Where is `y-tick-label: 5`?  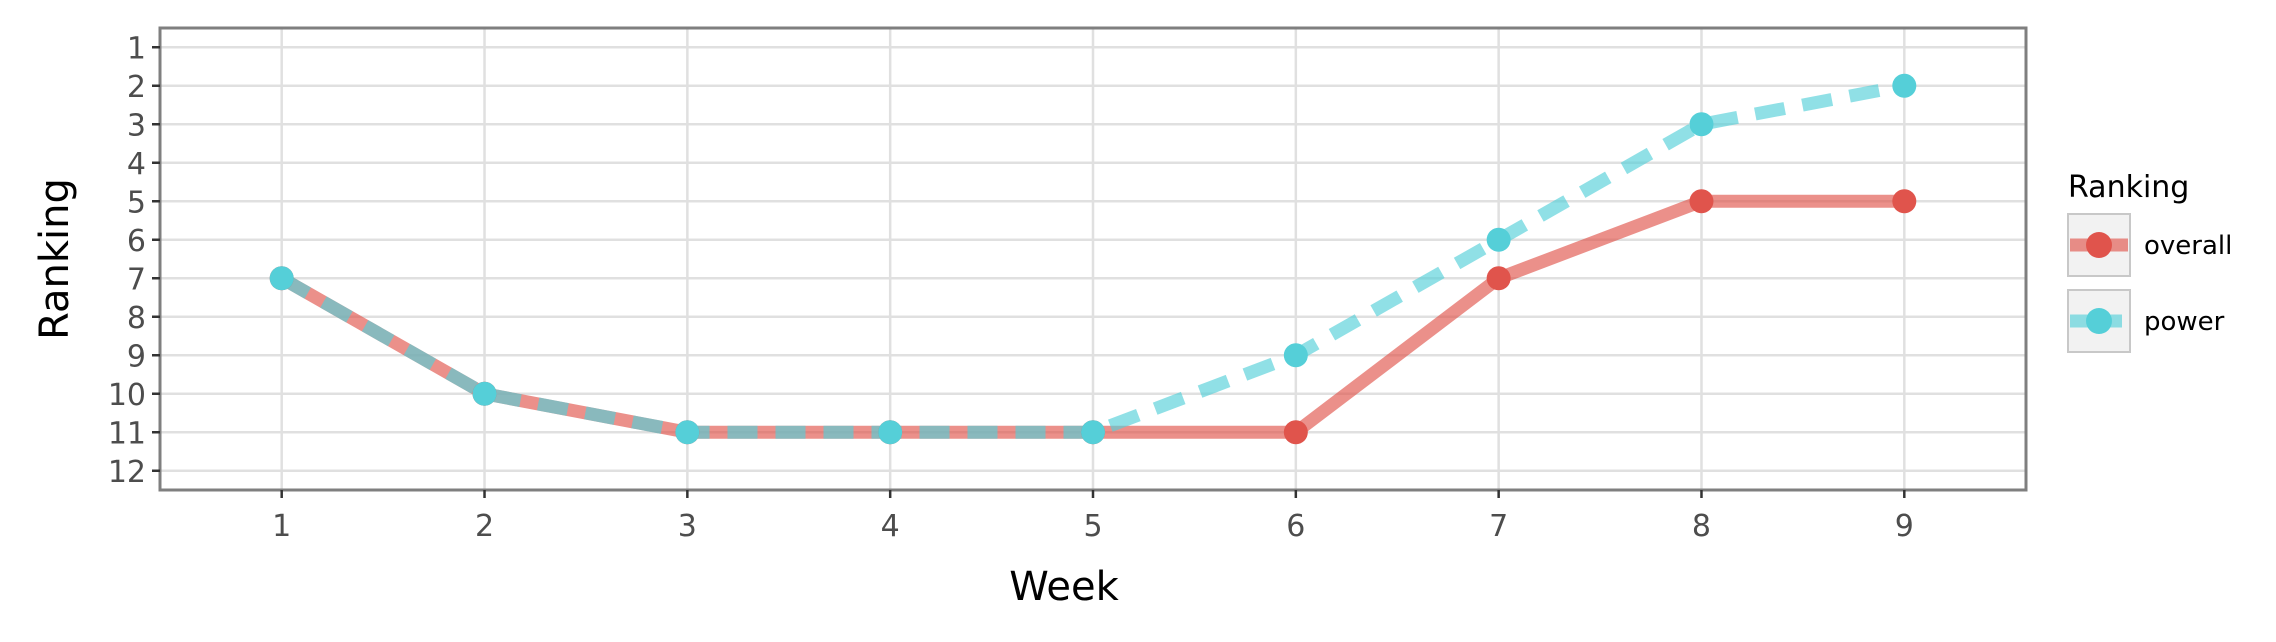 y-tick-label: 5 is located at coordinates (136, 202).